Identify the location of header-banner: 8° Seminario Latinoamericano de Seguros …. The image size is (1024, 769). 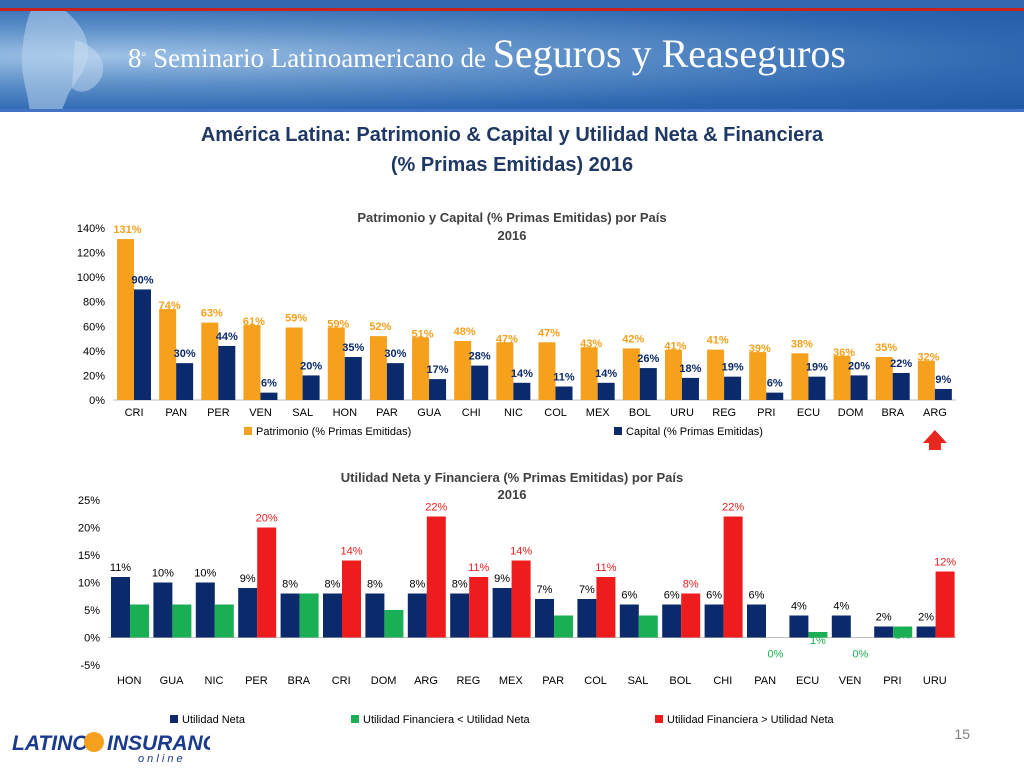
(512, 56).